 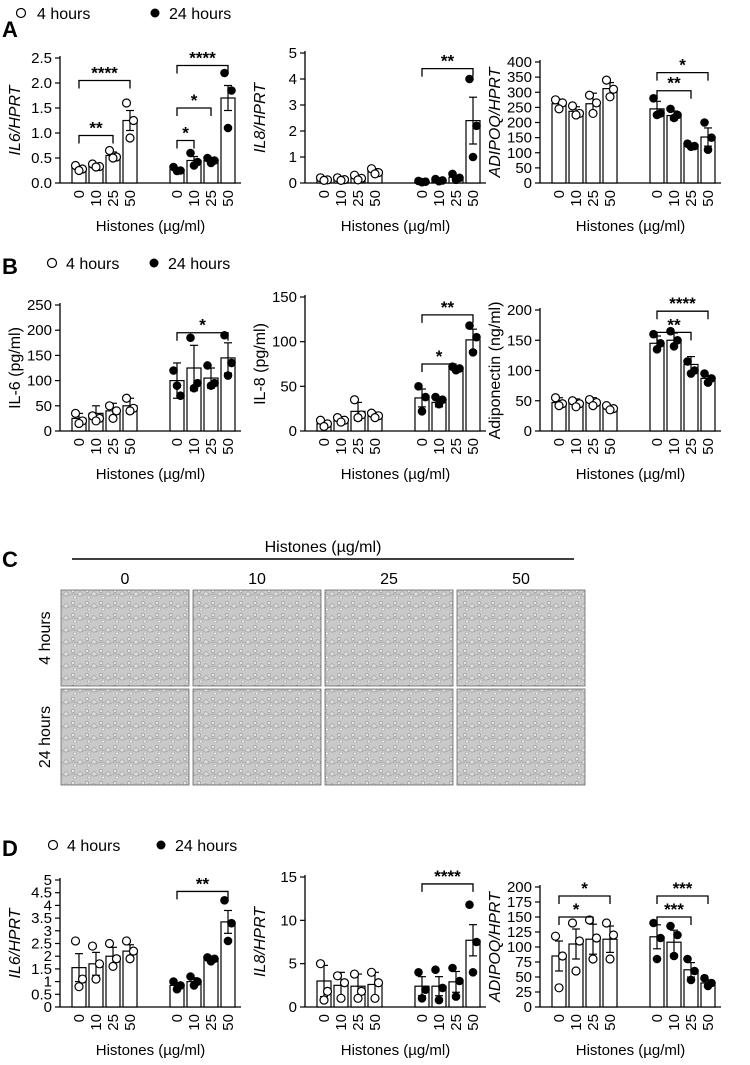 What do you see at coordinates (523, 401) in the screenshot?
I see `y-tick-label: 50` at bounding box center [523, 401].